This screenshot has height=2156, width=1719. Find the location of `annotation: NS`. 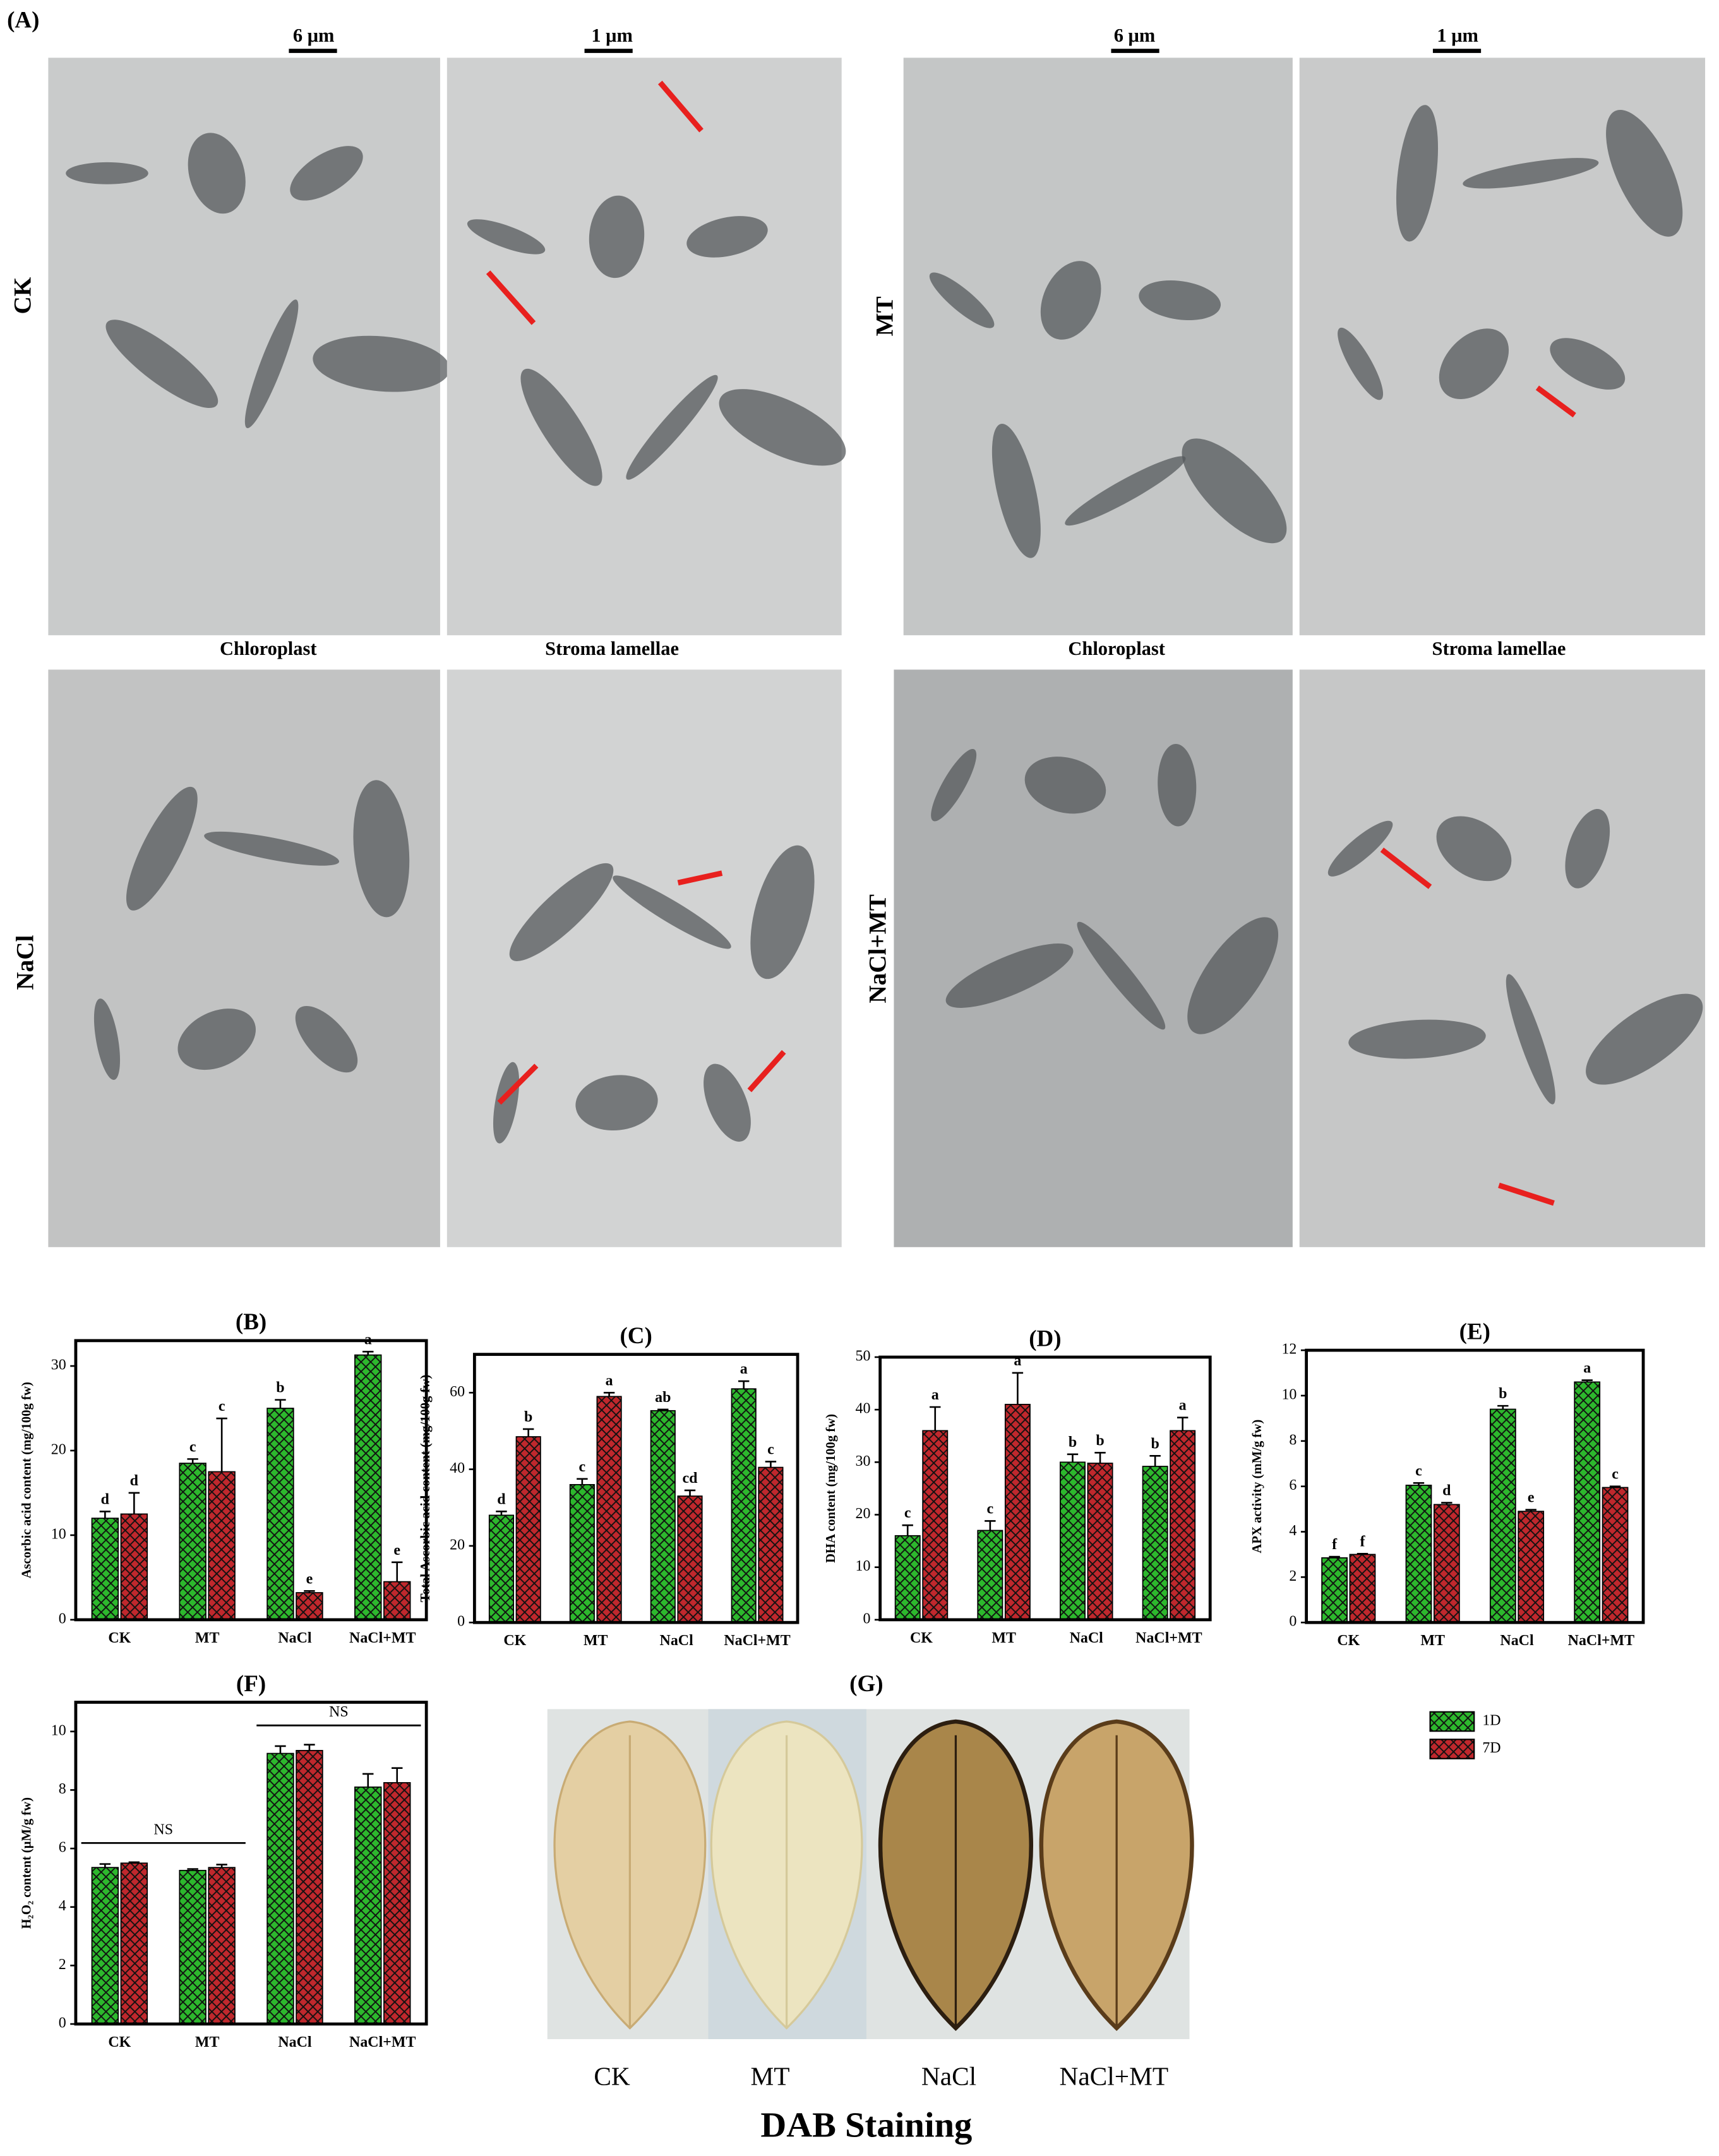

annotation: NS is located at coordinates (339, 1712).